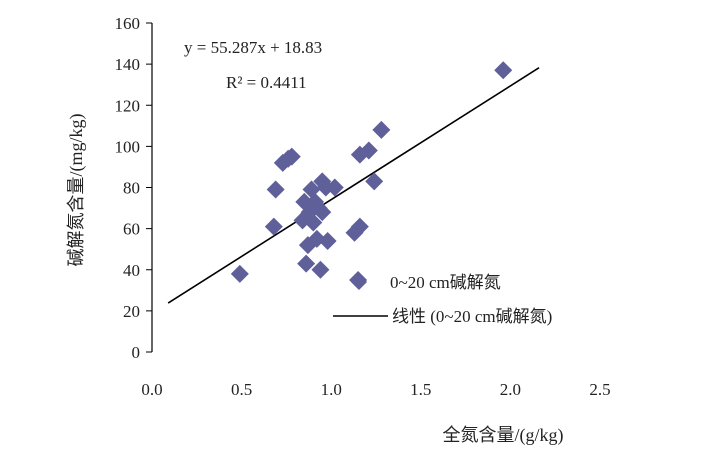  What do you see at coordinates (128, 23) in the screenshot?
I see `y-tick-label: 160` at bounding box center [128, 23].